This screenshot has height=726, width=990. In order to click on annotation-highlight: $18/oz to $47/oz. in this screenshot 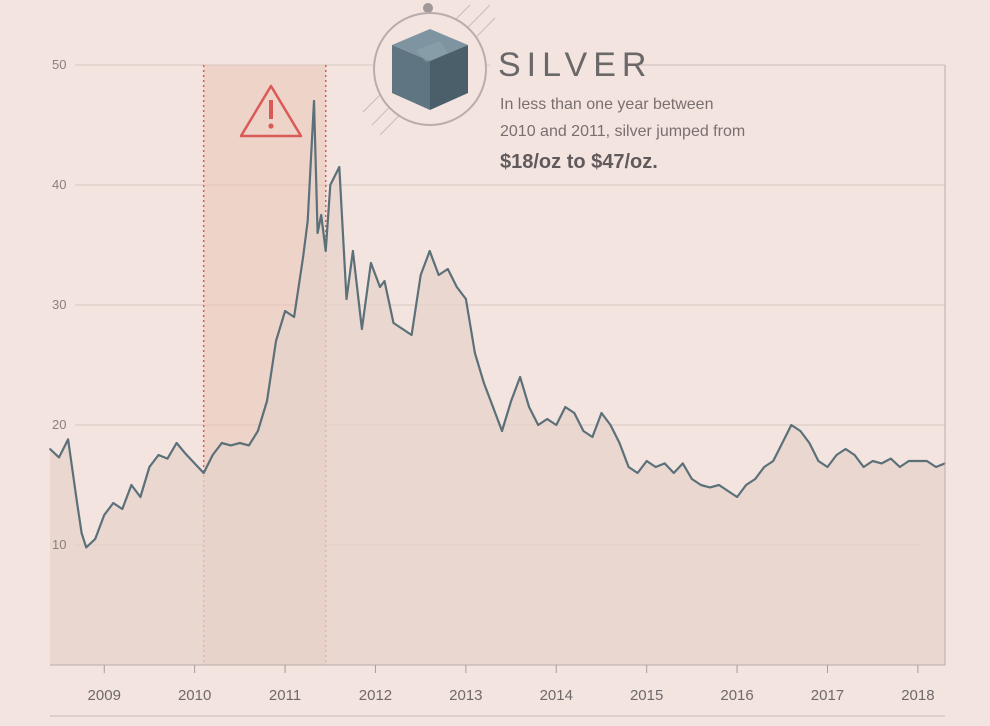, I will do `click(579, 162)`.